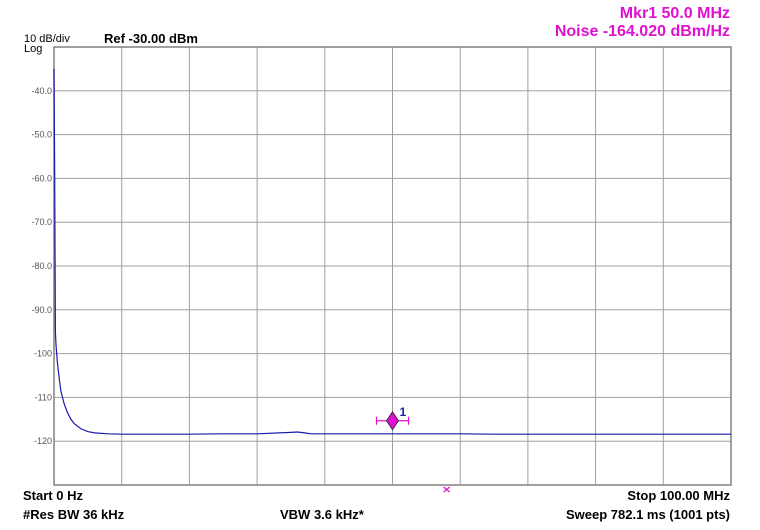 This screenshot has height=530, width=760. What do you see at coordinates (33, 49) in the screenshot?
I see `scale-type: Log` at bounding box center [33, 49].